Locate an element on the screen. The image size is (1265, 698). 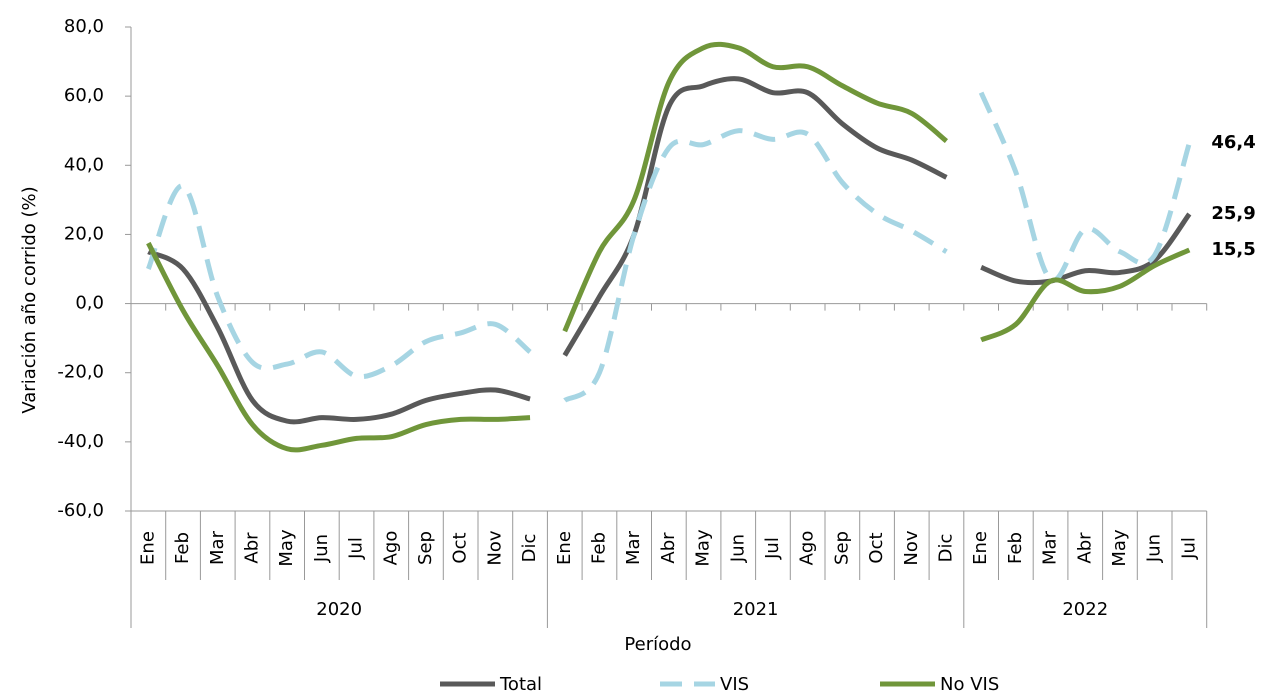
group-label: 2020 is located at coordinates (339, 609).